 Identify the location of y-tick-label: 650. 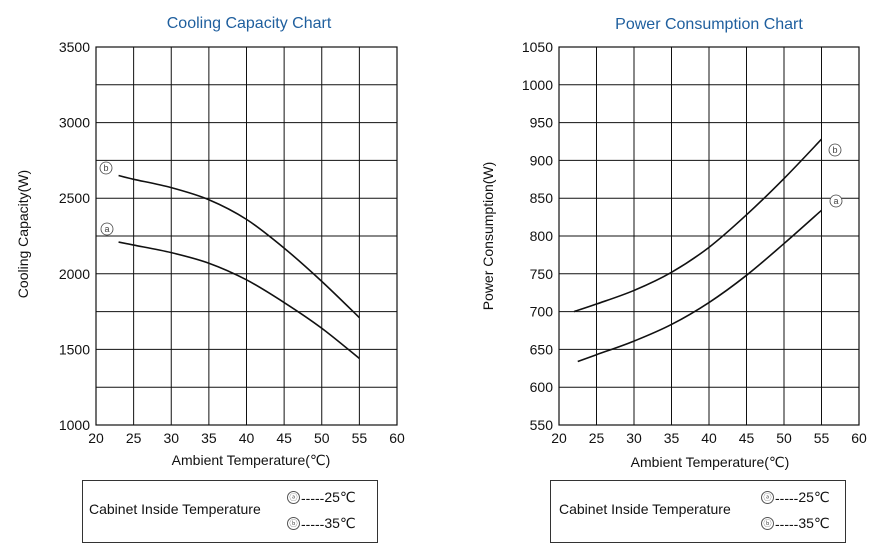
(542, 349).